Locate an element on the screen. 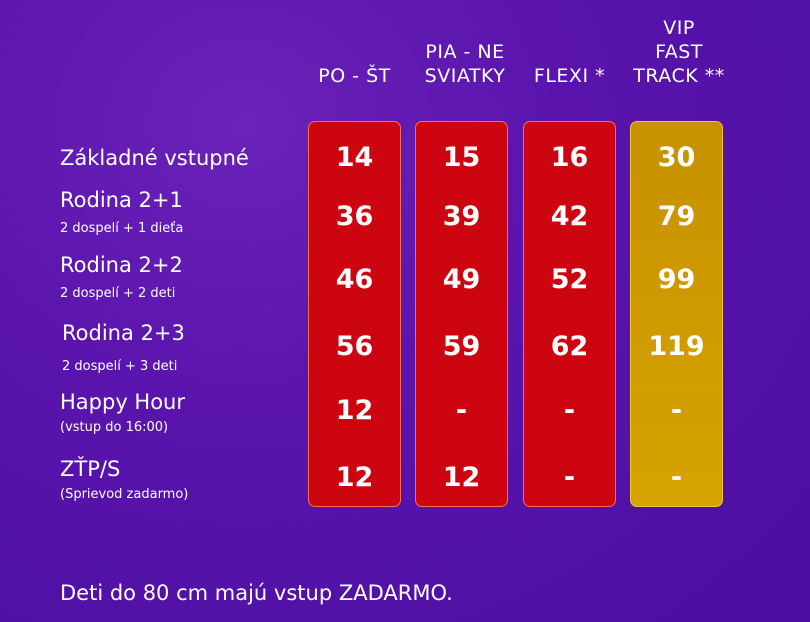  price-cell: 30 is located at coordinates (676, 157).